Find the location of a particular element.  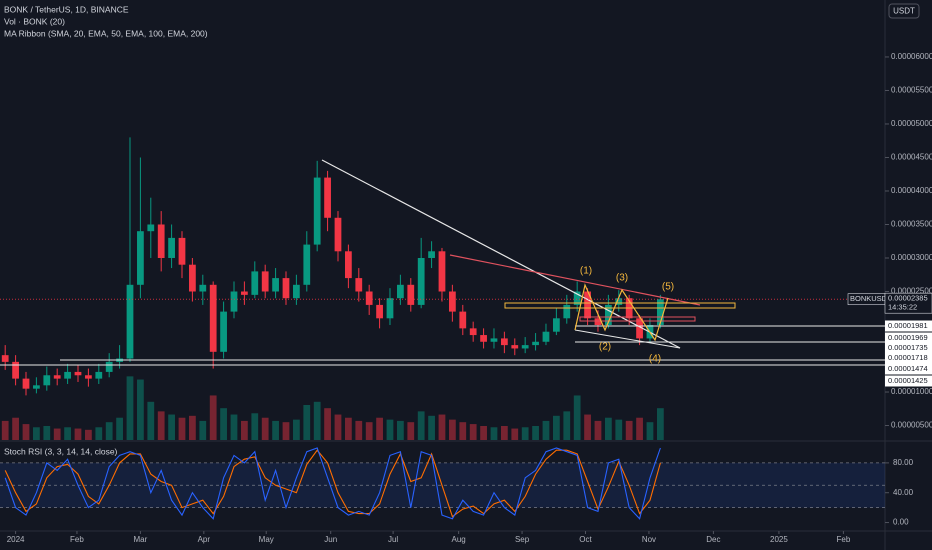

last-price-tag is located at coordinates (908, 303).